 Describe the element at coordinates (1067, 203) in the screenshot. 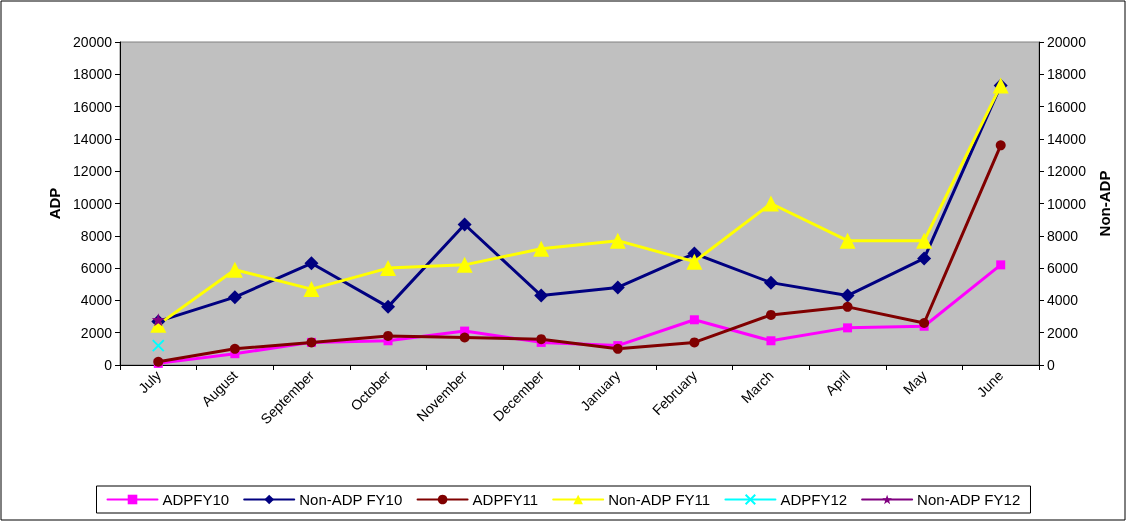

I see `y2-tick-label: 10000` at that location.